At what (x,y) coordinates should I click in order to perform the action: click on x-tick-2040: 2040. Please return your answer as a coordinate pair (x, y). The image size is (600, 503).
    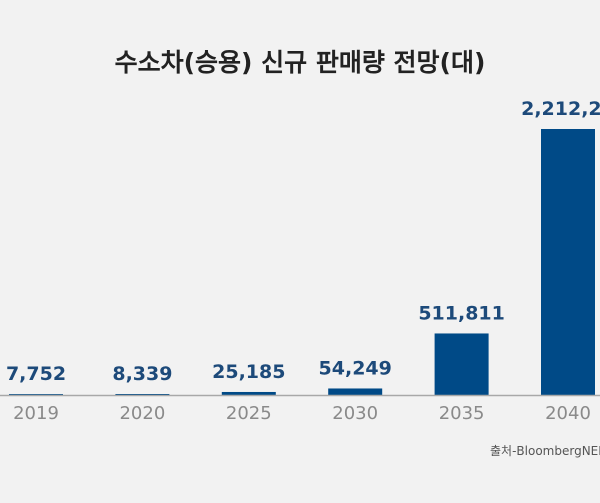
    Looking at the image, I should click on (568, 413).